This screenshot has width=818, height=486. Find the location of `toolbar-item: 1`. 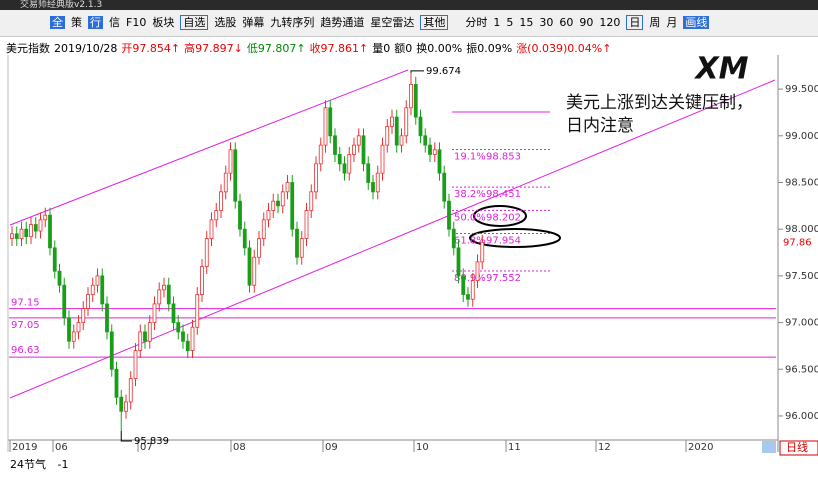

toolbar-item: 1 is located at coordinates (497, 22).